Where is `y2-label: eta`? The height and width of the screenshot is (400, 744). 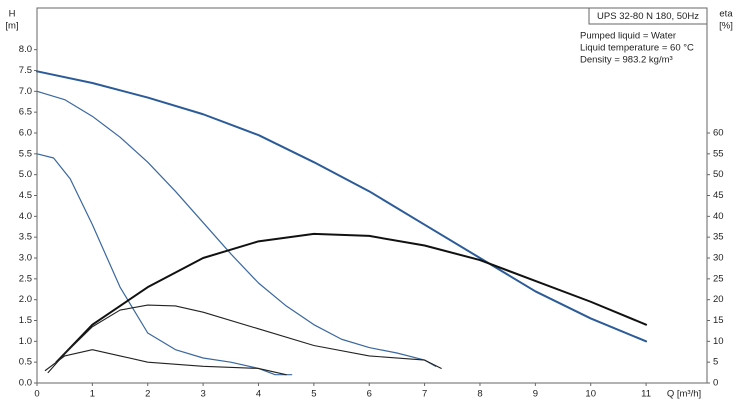
y2-label: eta is located at coordinates (726, 14).